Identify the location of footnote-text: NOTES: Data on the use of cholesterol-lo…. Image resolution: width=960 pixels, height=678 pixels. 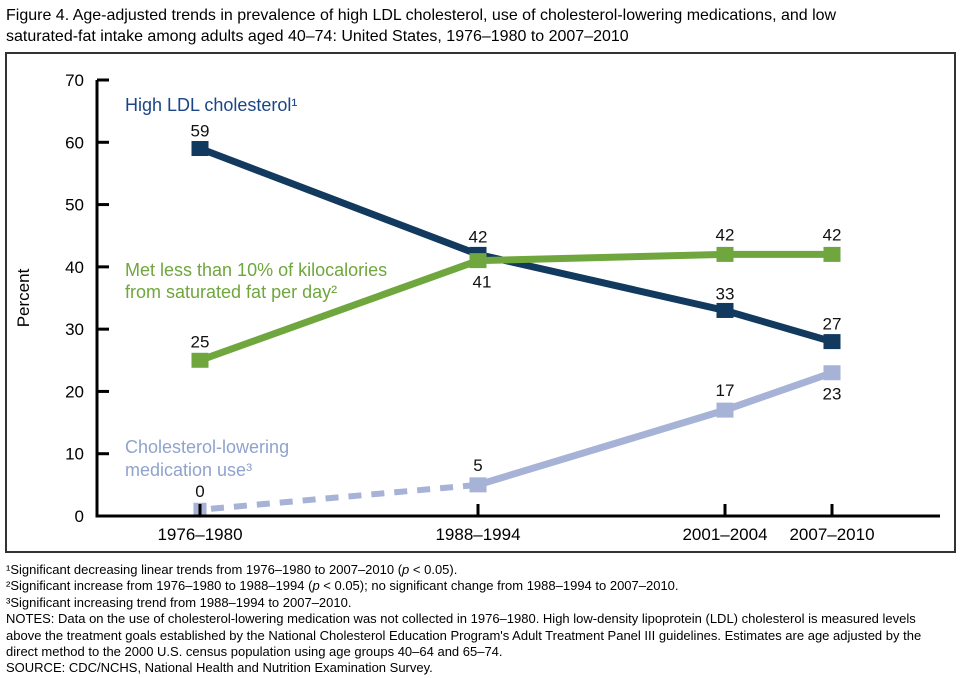
(464, 635).